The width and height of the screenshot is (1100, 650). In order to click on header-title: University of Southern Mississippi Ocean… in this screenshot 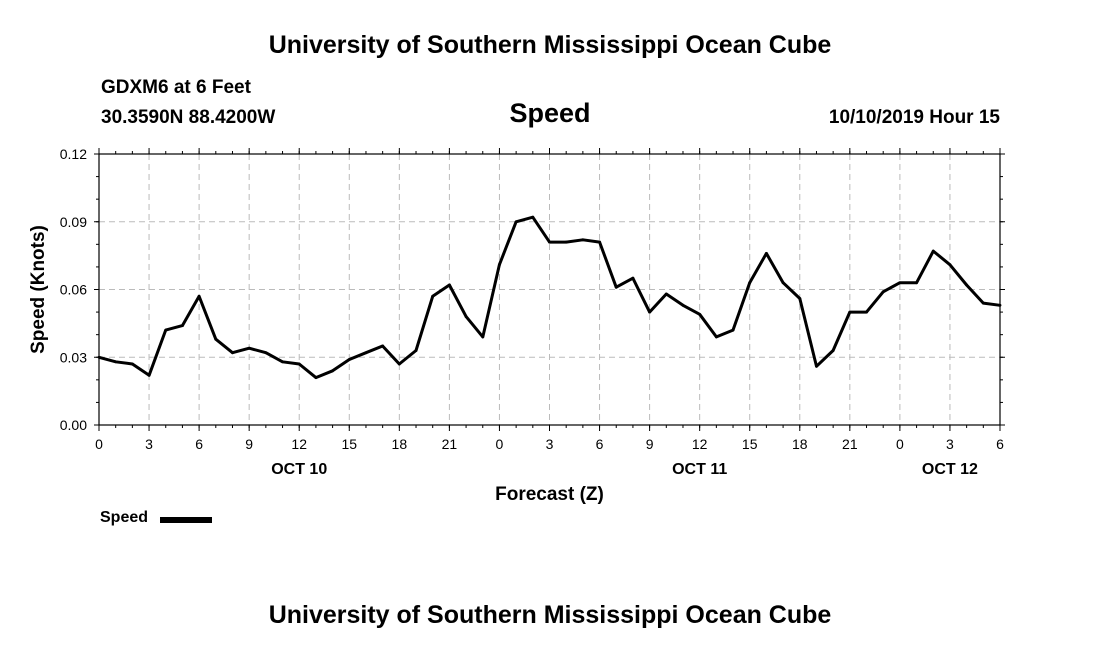, I will do `click(550, 45)`.